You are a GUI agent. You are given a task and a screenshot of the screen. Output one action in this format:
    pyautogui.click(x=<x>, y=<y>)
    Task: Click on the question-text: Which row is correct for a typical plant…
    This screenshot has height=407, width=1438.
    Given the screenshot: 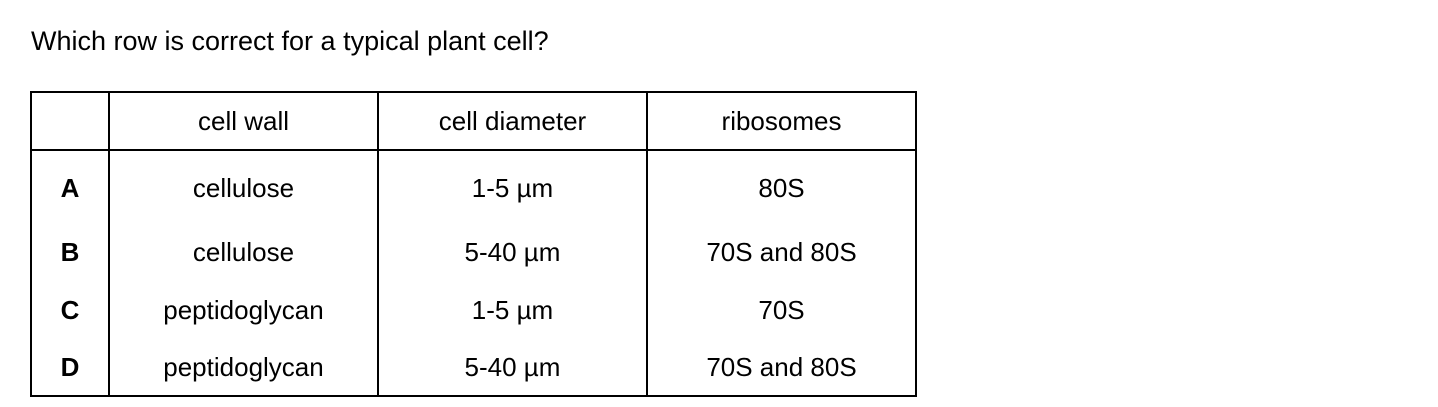 What is the action you would take?
    pyautogui.click(x=290, y=41)
    